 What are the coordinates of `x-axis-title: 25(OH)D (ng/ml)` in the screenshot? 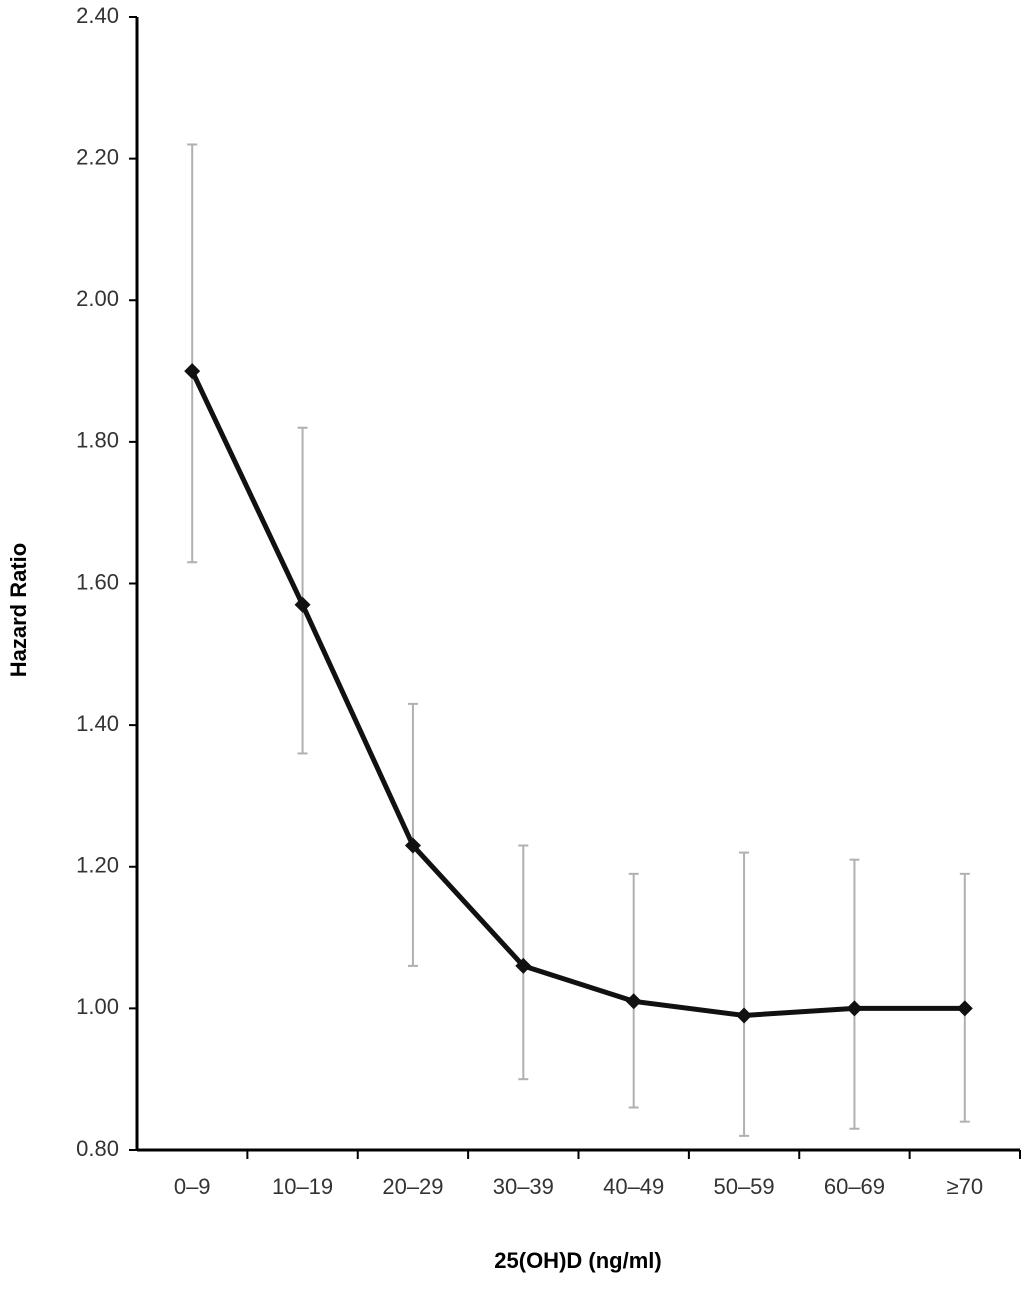 It's located at (577, 1260).